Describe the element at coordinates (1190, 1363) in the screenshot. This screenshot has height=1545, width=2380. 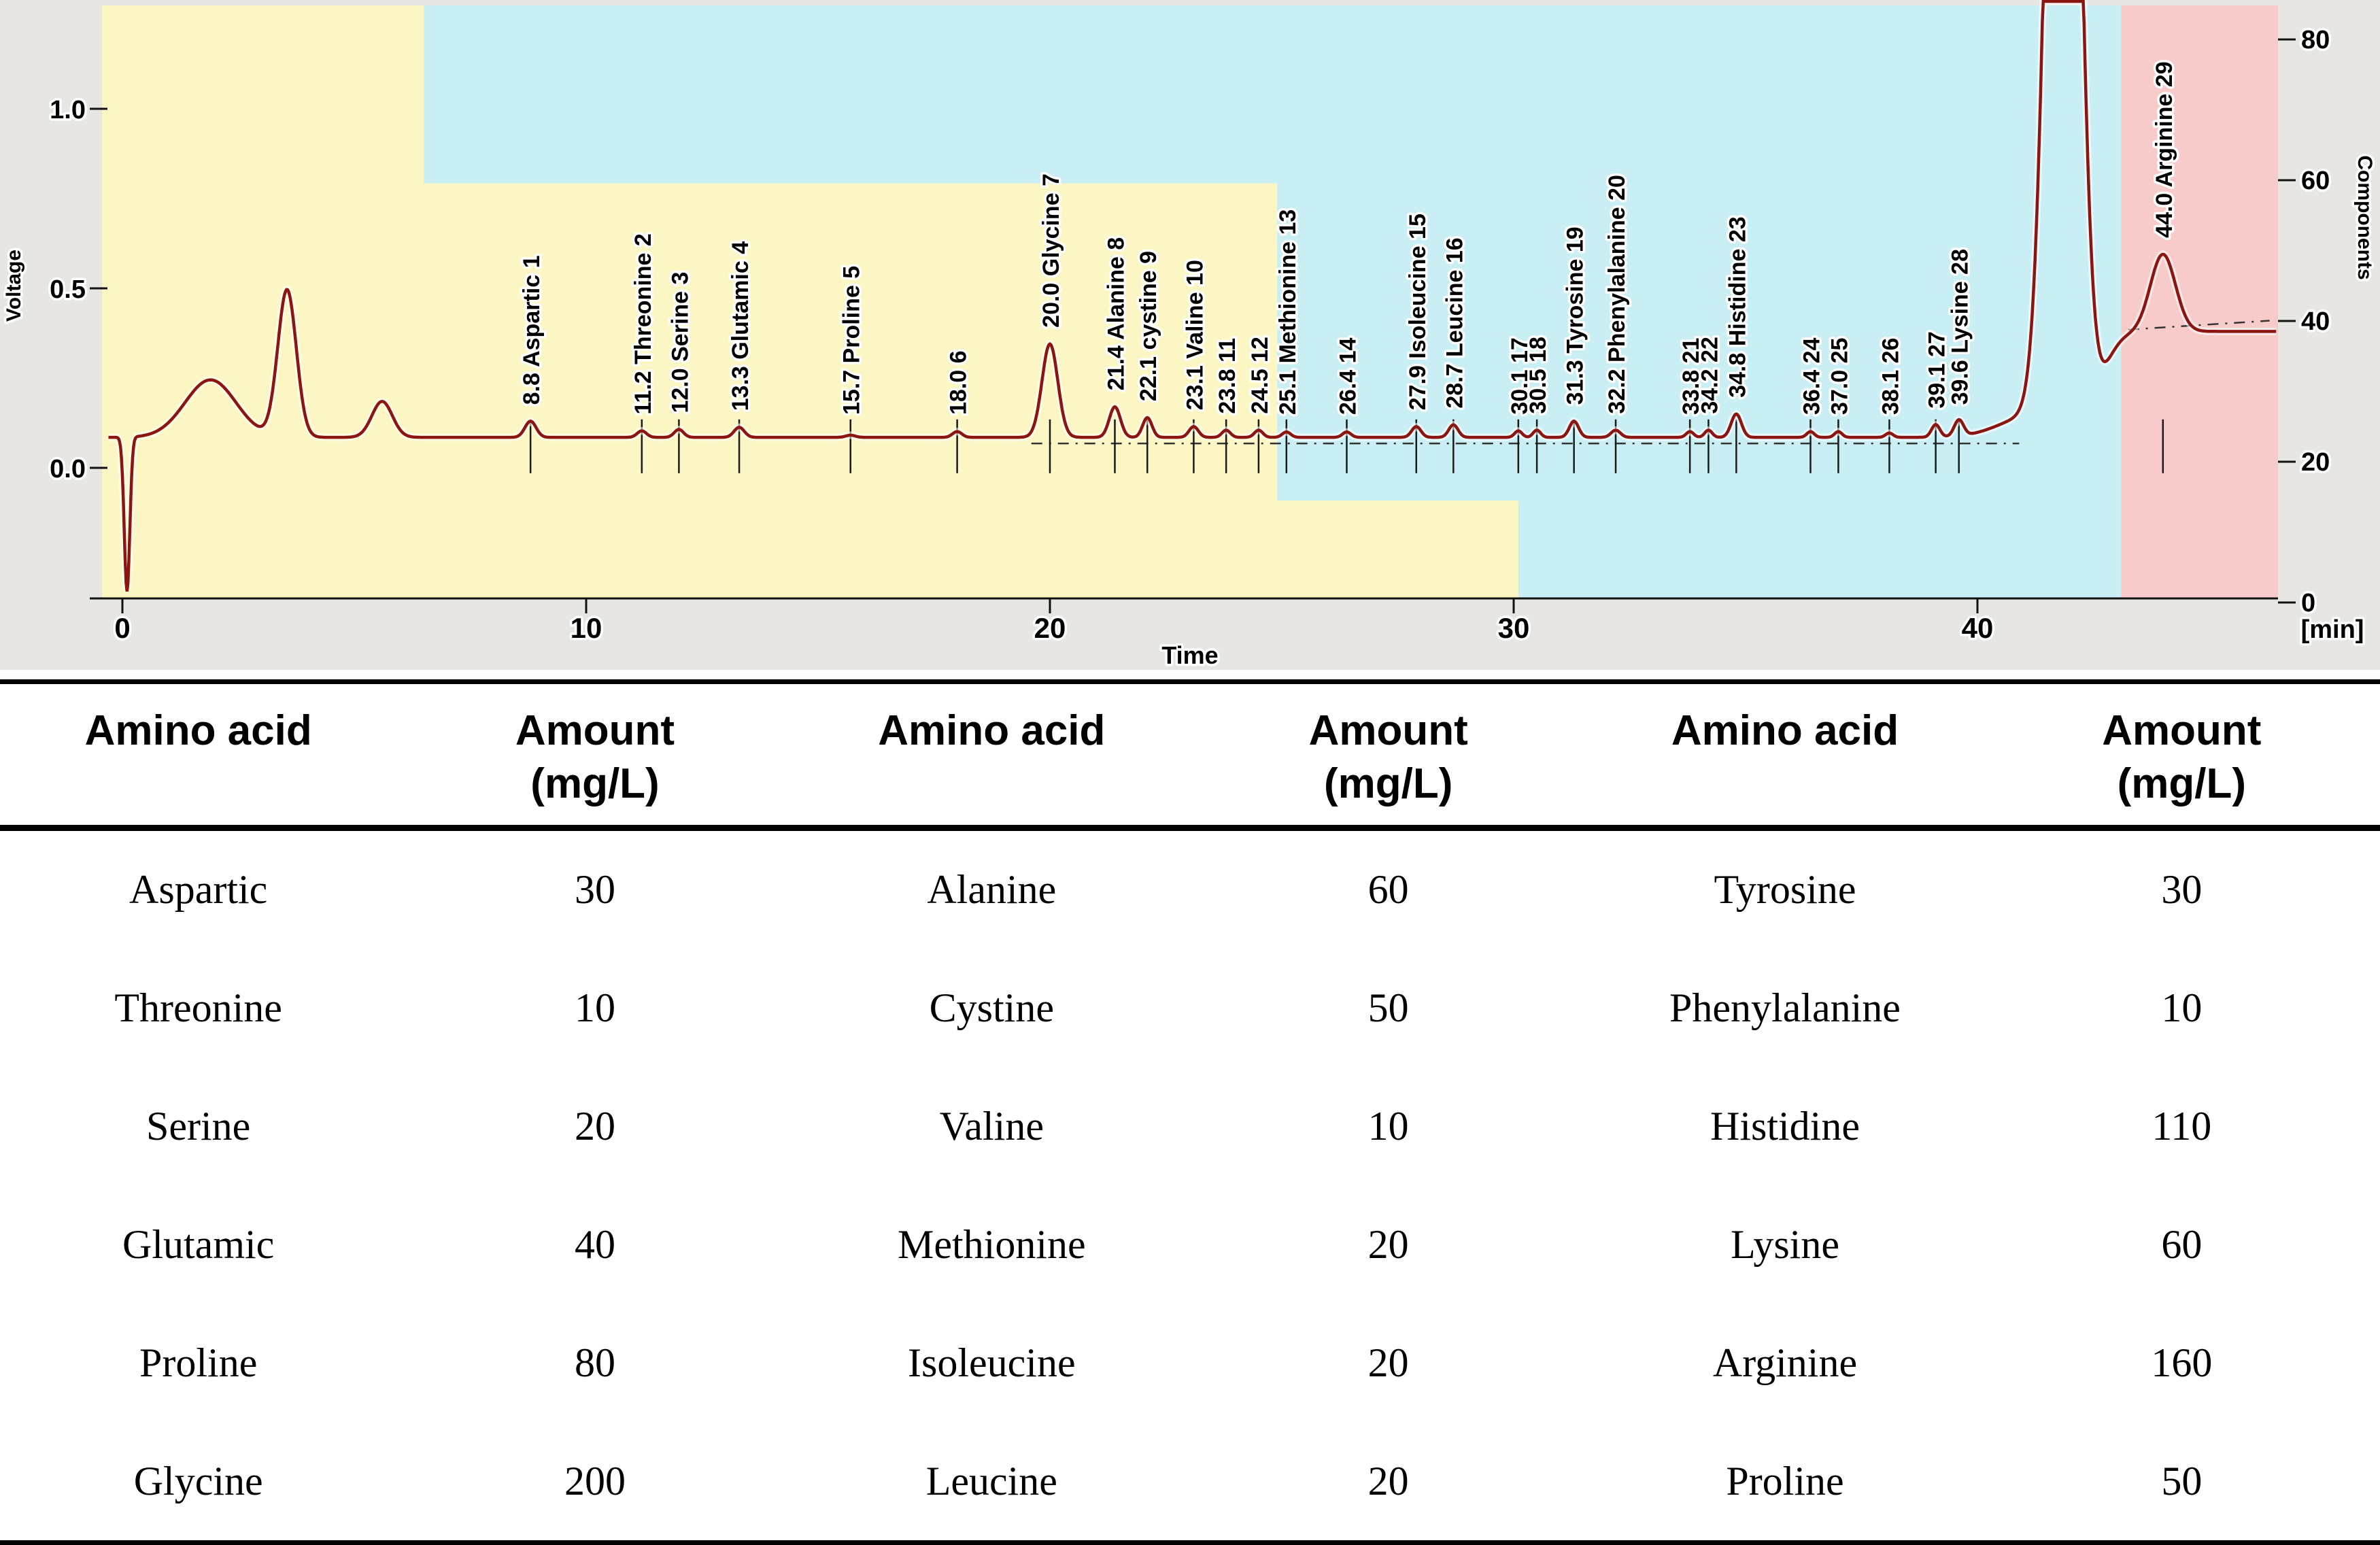
I see `table-row: Proline 80 Isoleucine 20 Arginine 160` at that location.